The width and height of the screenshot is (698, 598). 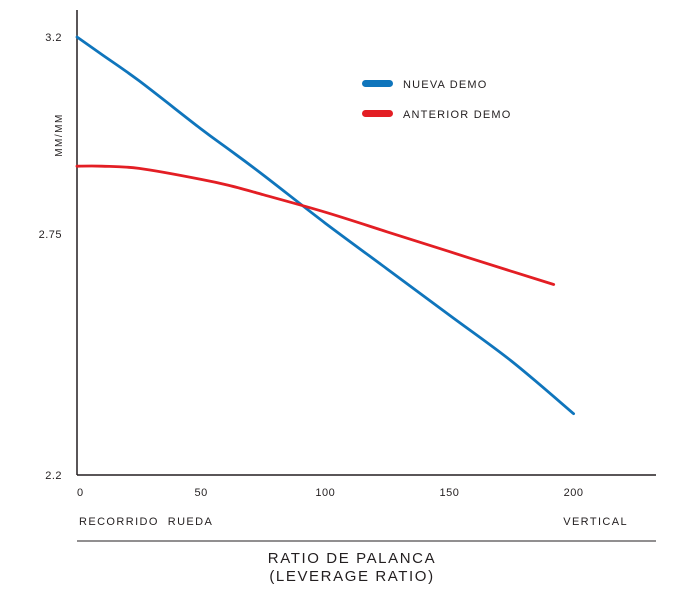 What do you see at coordinates (53, 476) in the screenshot?
I see `y-tick-label: 2.2` at bounding box center [53, 476].